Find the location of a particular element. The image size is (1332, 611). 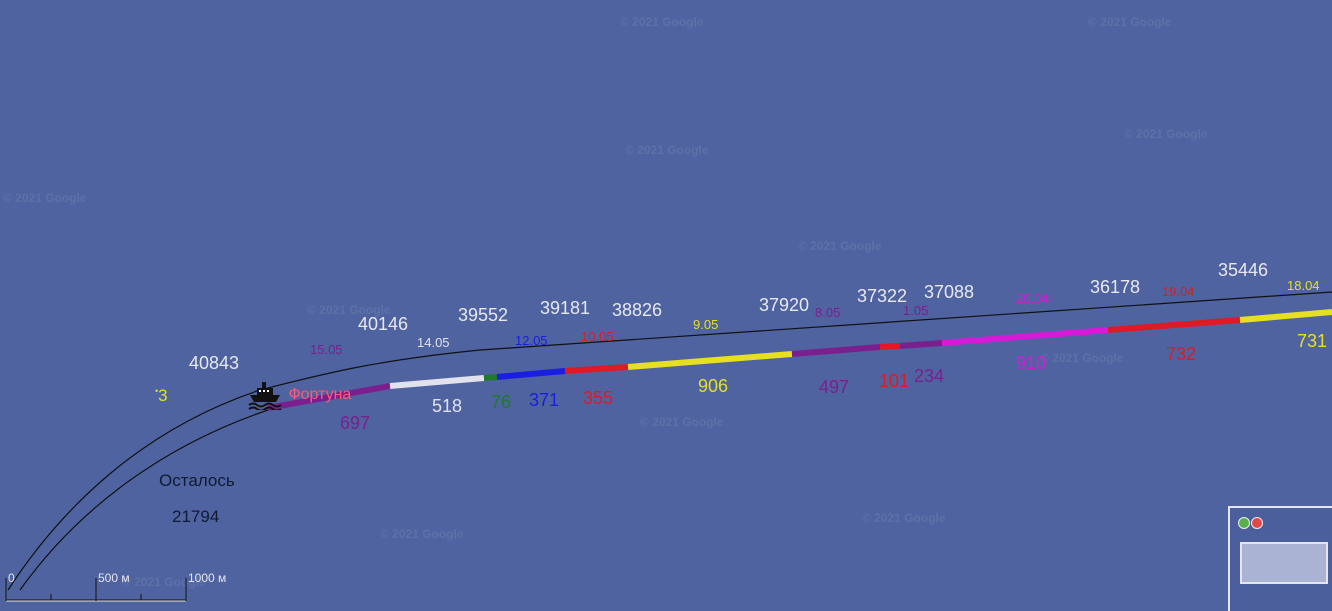

zoom-in-icon is located at coordinates (1244, 523).